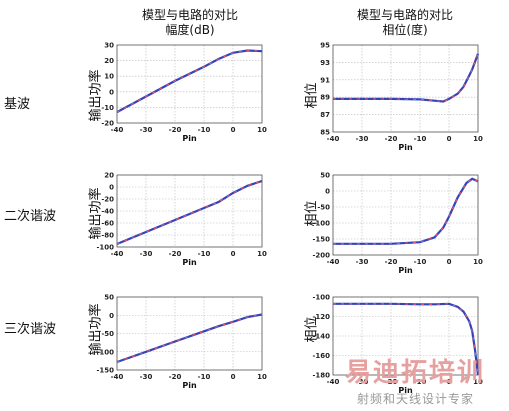 The width and height of the screenshot is (509, 411). Describe the element at coordinates (109, 298) in the screenshot. I see `chart-h3-amp-ytick-label-4: 50` at that location.